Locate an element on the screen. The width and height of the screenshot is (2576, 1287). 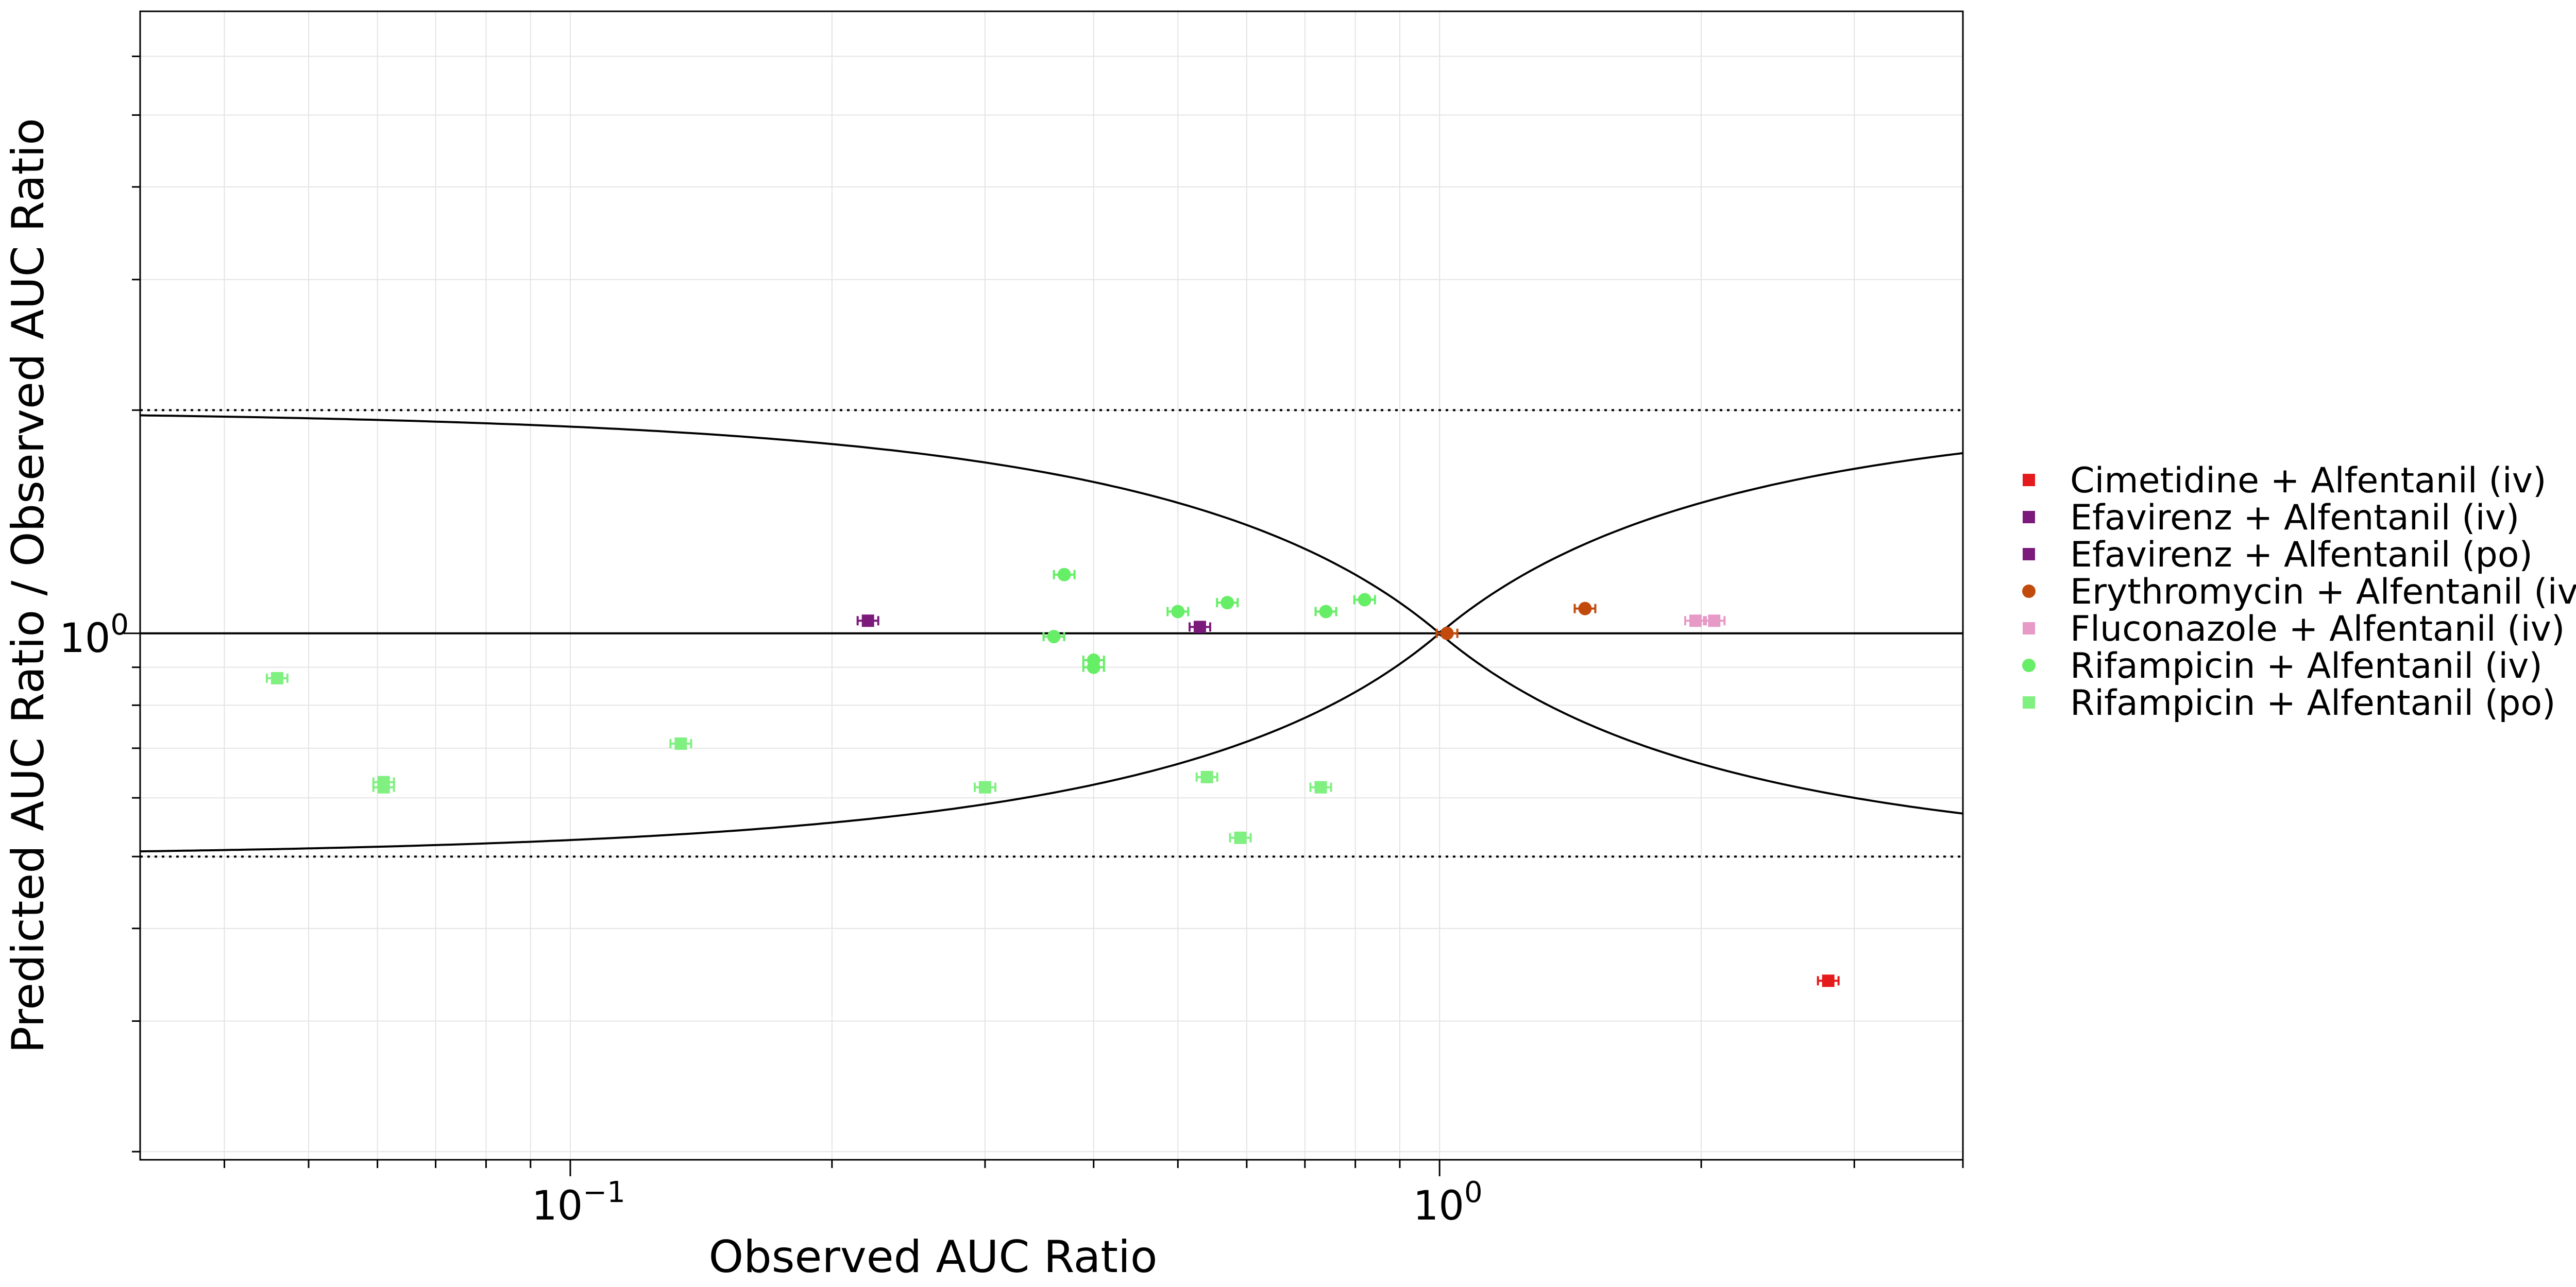
legend-label: Erythromycin + Alfentanil (iv) is located at coordinates (2323, 592).